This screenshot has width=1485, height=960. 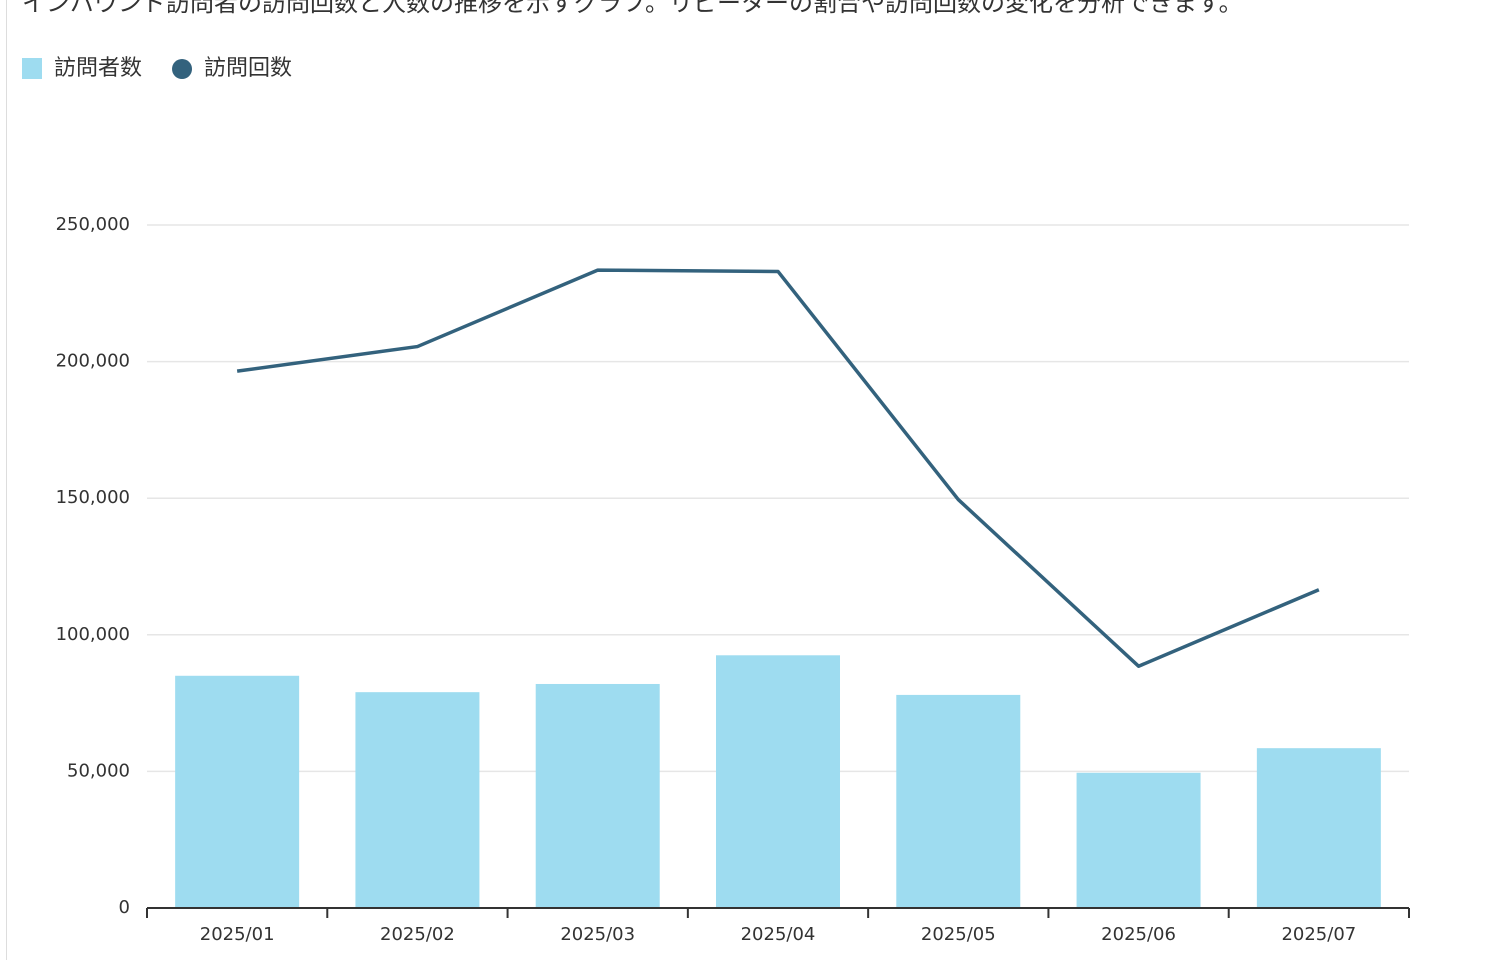 I want to click on x-tick-label: 2025/01, so click(x=237, y=934).